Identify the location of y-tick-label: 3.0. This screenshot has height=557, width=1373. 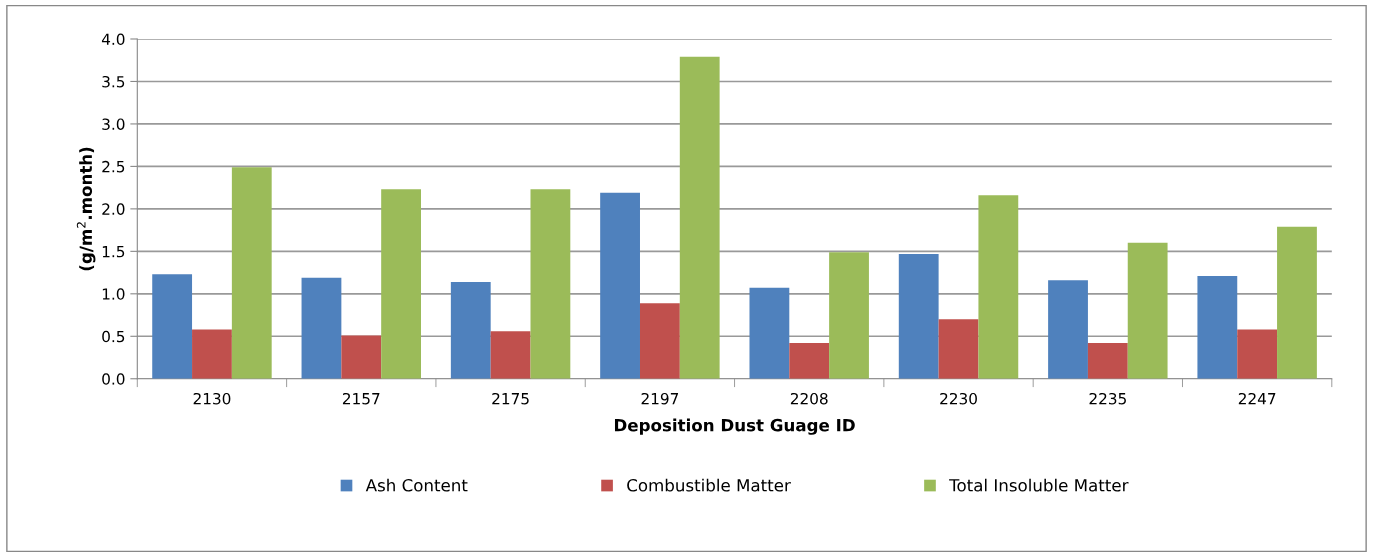
(113, 124).